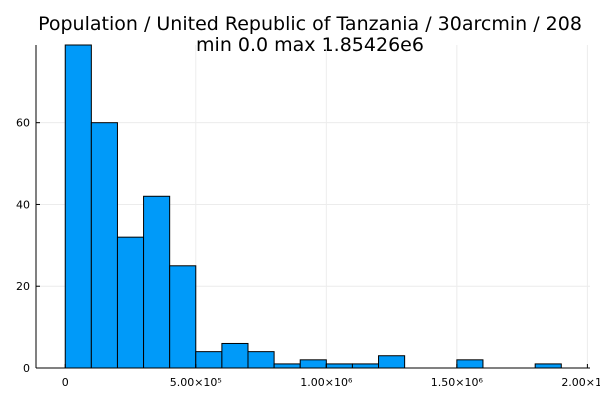 This screenshot has height=400, width=600. I want to click on y-tick-label: 40, so click(23, 204).